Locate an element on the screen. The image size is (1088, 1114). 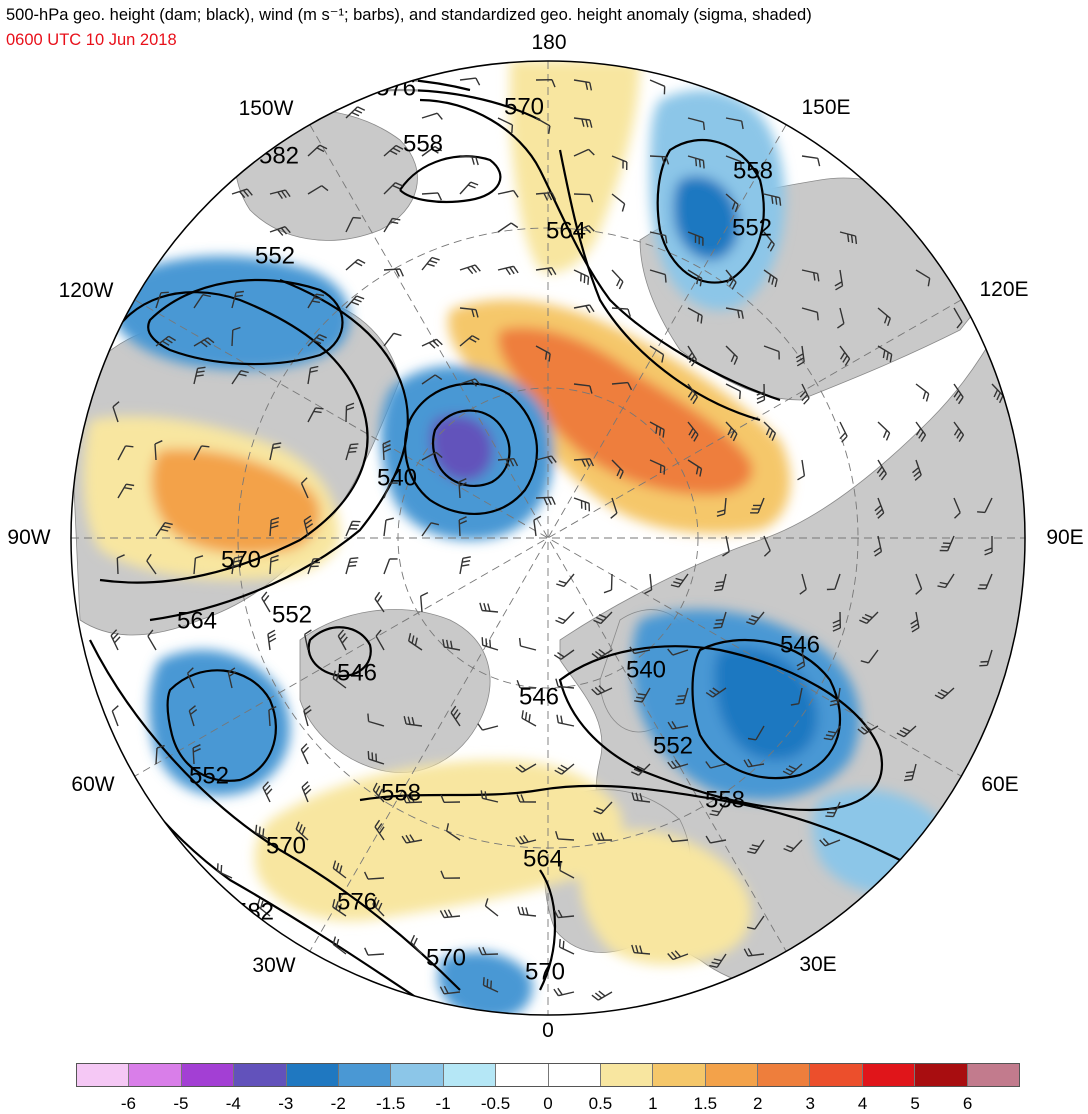
contour-546-greenland is located at coordinates (339, 652).